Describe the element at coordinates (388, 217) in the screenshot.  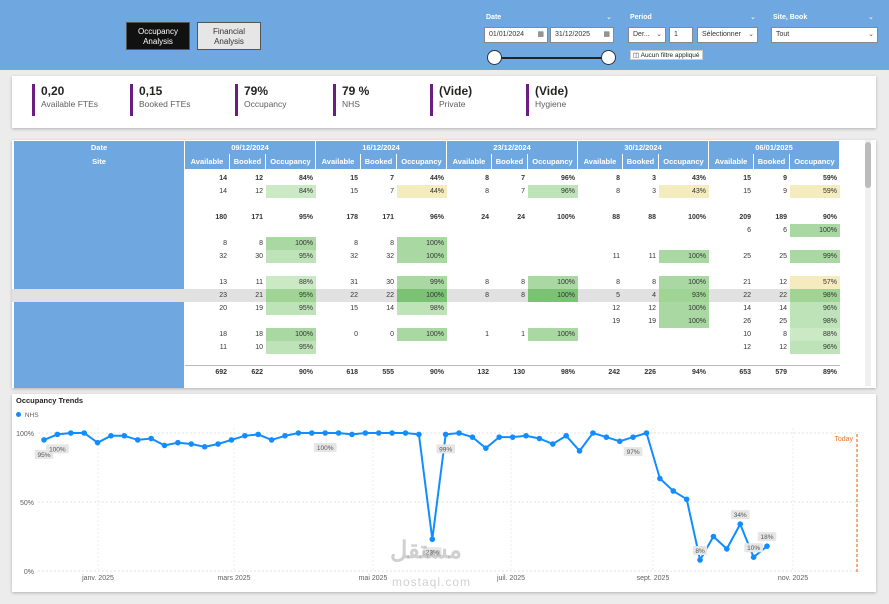
I see `table-cell: 171` at that location.